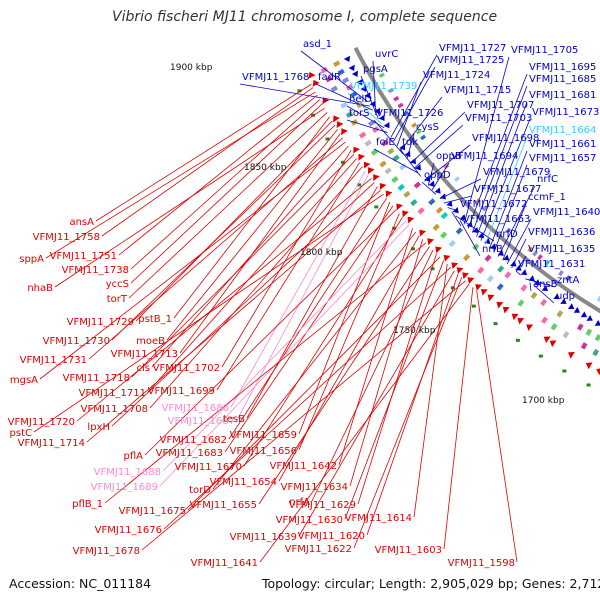 The height and width of the screenshot is (600, 600). What do you see at coordinates (21, 433) in the screenshot?
I see `reverse-gene-label: pstC` at bounding box center [21, 433].